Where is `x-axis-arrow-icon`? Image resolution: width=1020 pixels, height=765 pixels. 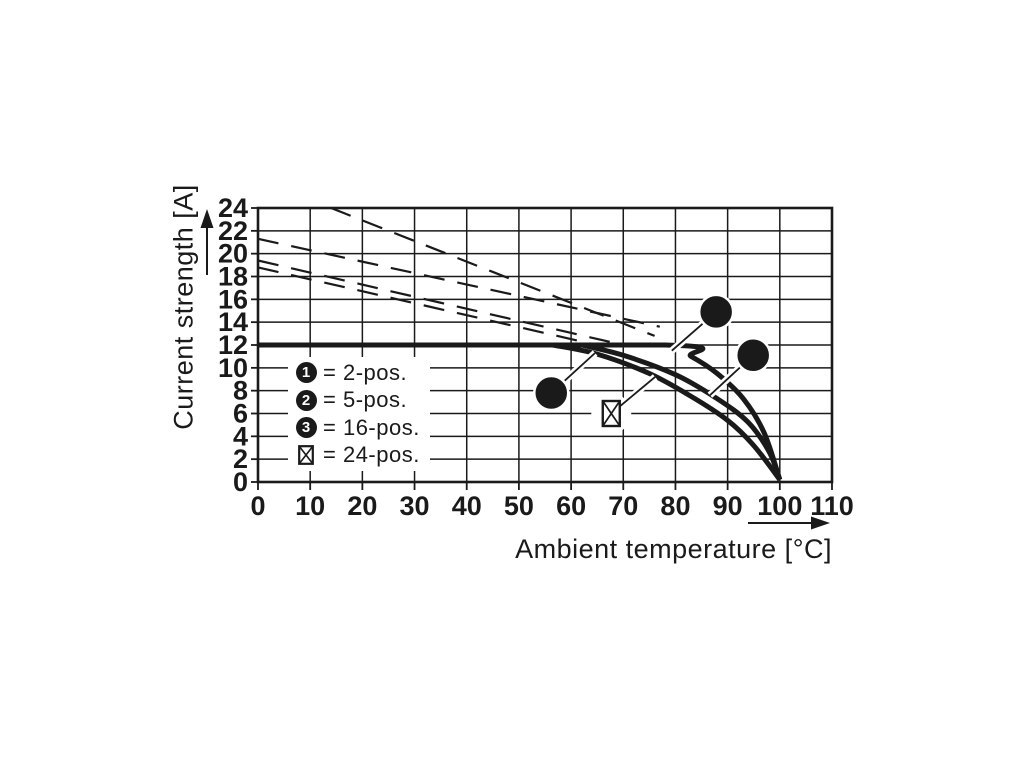 x-axis-arrow-icon is located at coordinates (789, 523).